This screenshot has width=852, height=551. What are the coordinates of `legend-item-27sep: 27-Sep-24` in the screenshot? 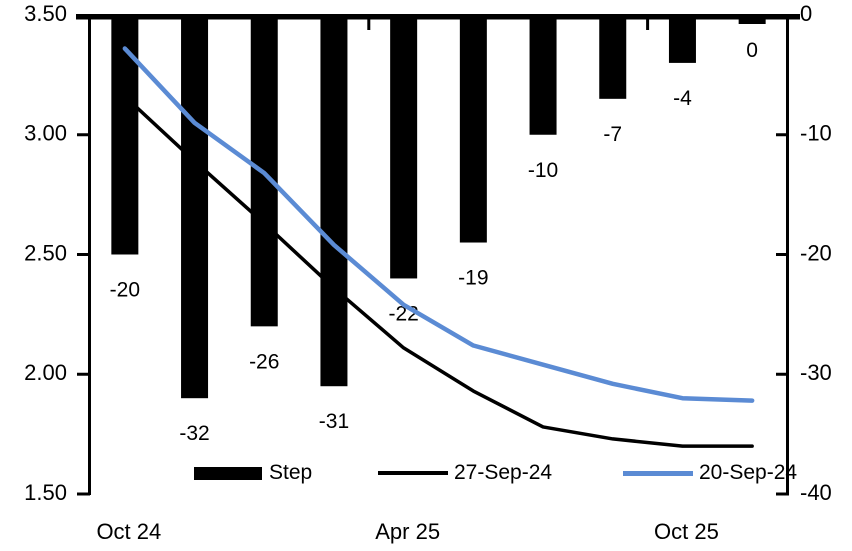 It's located at (465, 473).